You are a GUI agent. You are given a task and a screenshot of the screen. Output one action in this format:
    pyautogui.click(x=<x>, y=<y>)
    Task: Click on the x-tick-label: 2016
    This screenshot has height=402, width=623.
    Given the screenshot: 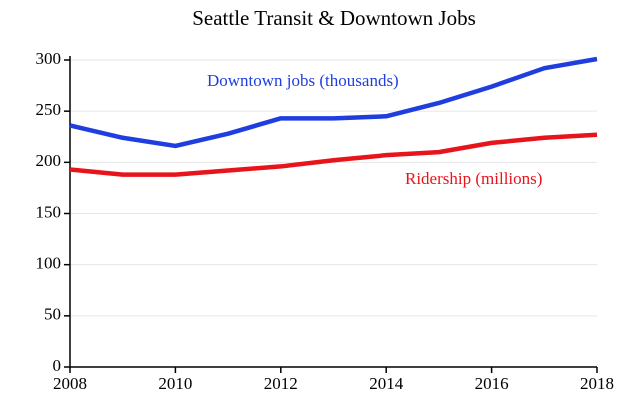 What is the action you would take?
    pyautogui.click(x=492, y=383)
    